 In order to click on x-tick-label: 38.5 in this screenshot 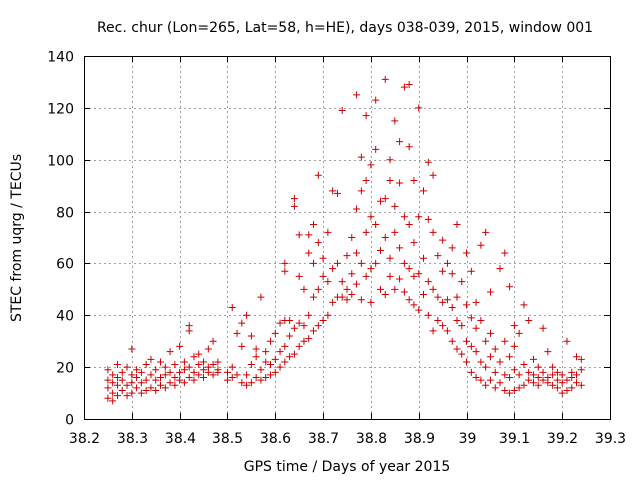, I will do `click(227, 439)`.